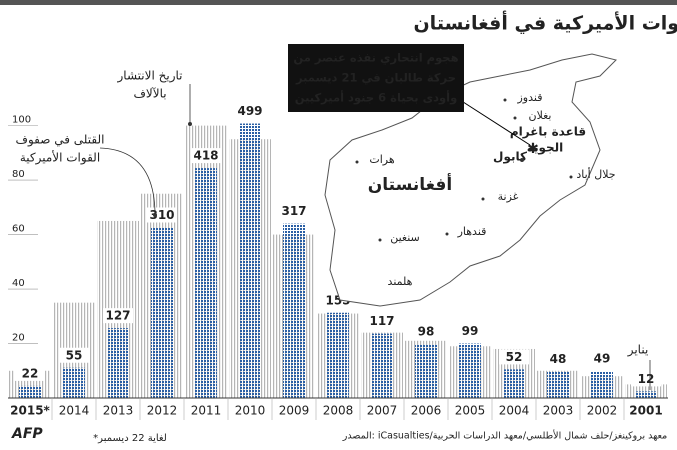  I want to click on x-tick-label: 2004, so click(514, 411).